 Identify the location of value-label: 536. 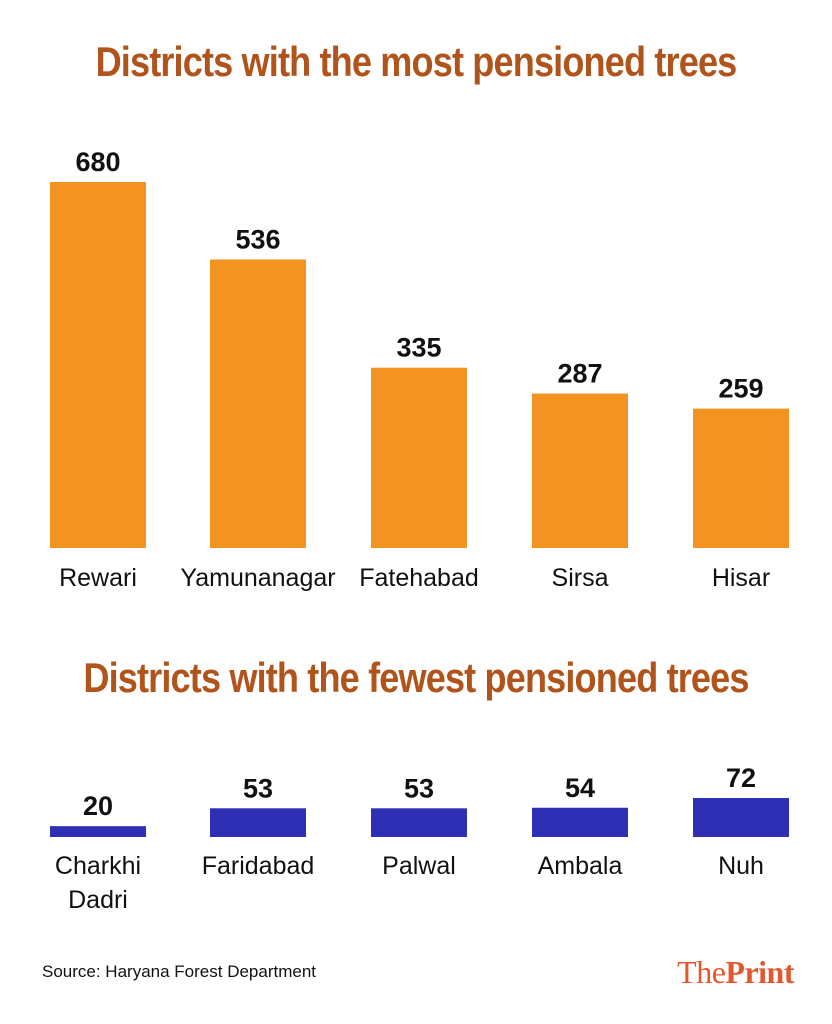
(257, 240).